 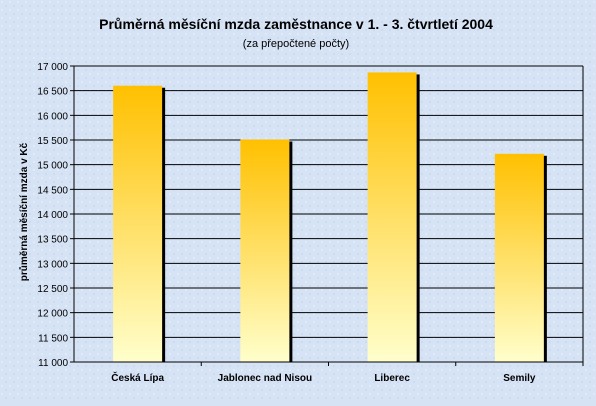 I want to click on x-tick-label: Semily, so click(x=519, y=378).